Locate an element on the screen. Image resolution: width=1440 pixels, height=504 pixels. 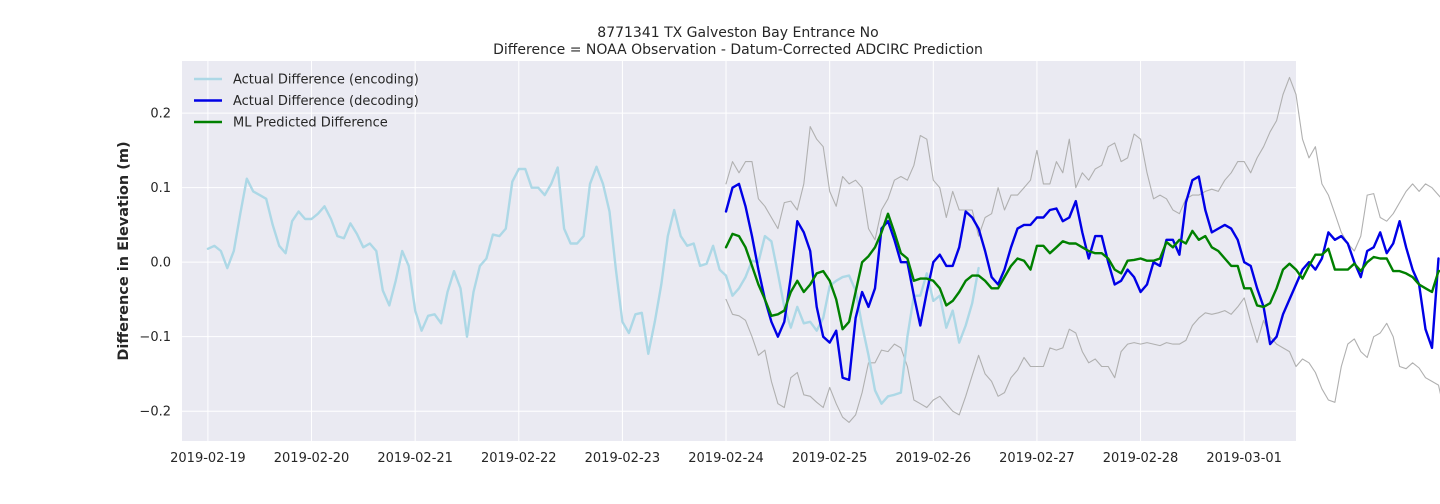
y-tick-label: 0.1 is located at coordinates (160, 188).